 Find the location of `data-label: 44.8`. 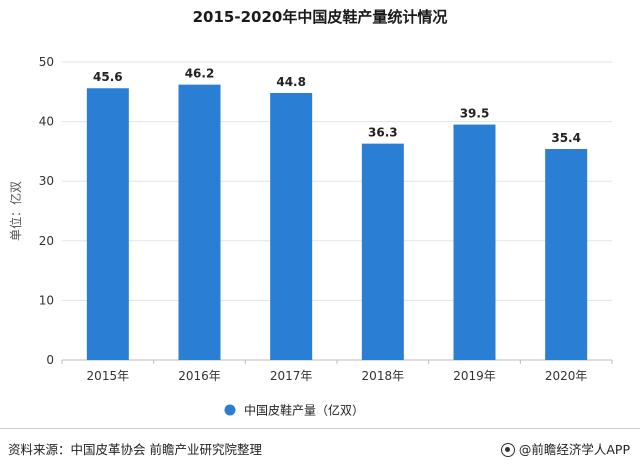

data-label: 44.8 is located at coordinates (291, 82).